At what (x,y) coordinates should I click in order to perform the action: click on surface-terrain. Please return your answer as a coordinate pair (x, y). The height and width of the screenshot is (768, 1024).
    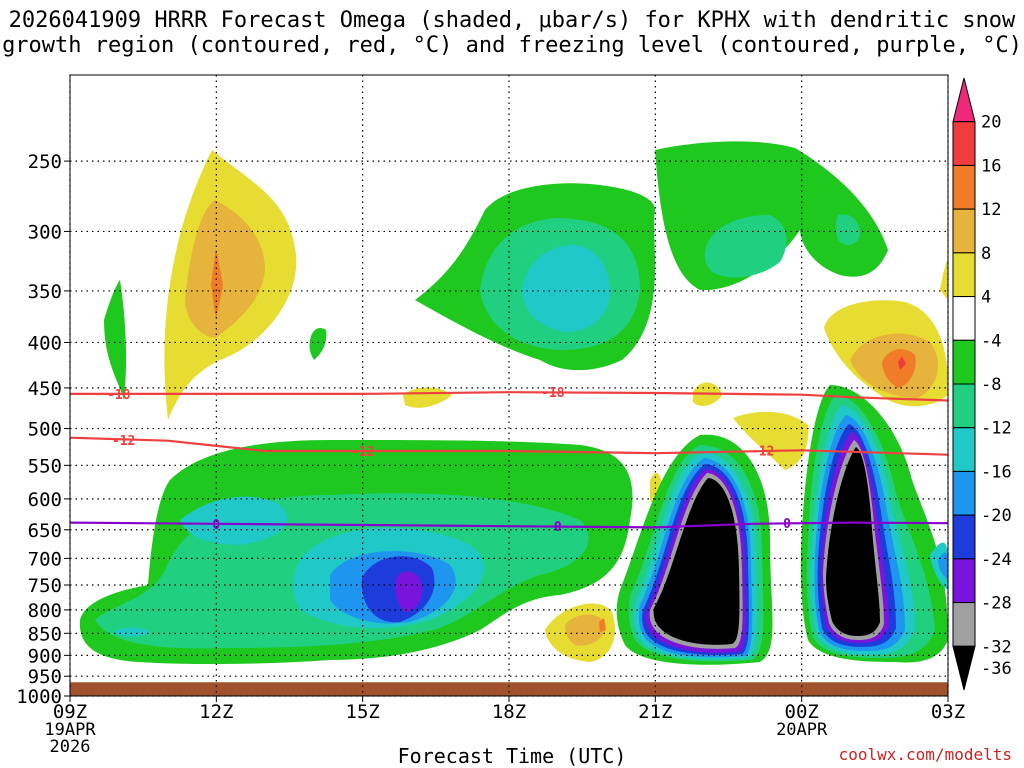
    Looking at the image, I should click on (509, 689).